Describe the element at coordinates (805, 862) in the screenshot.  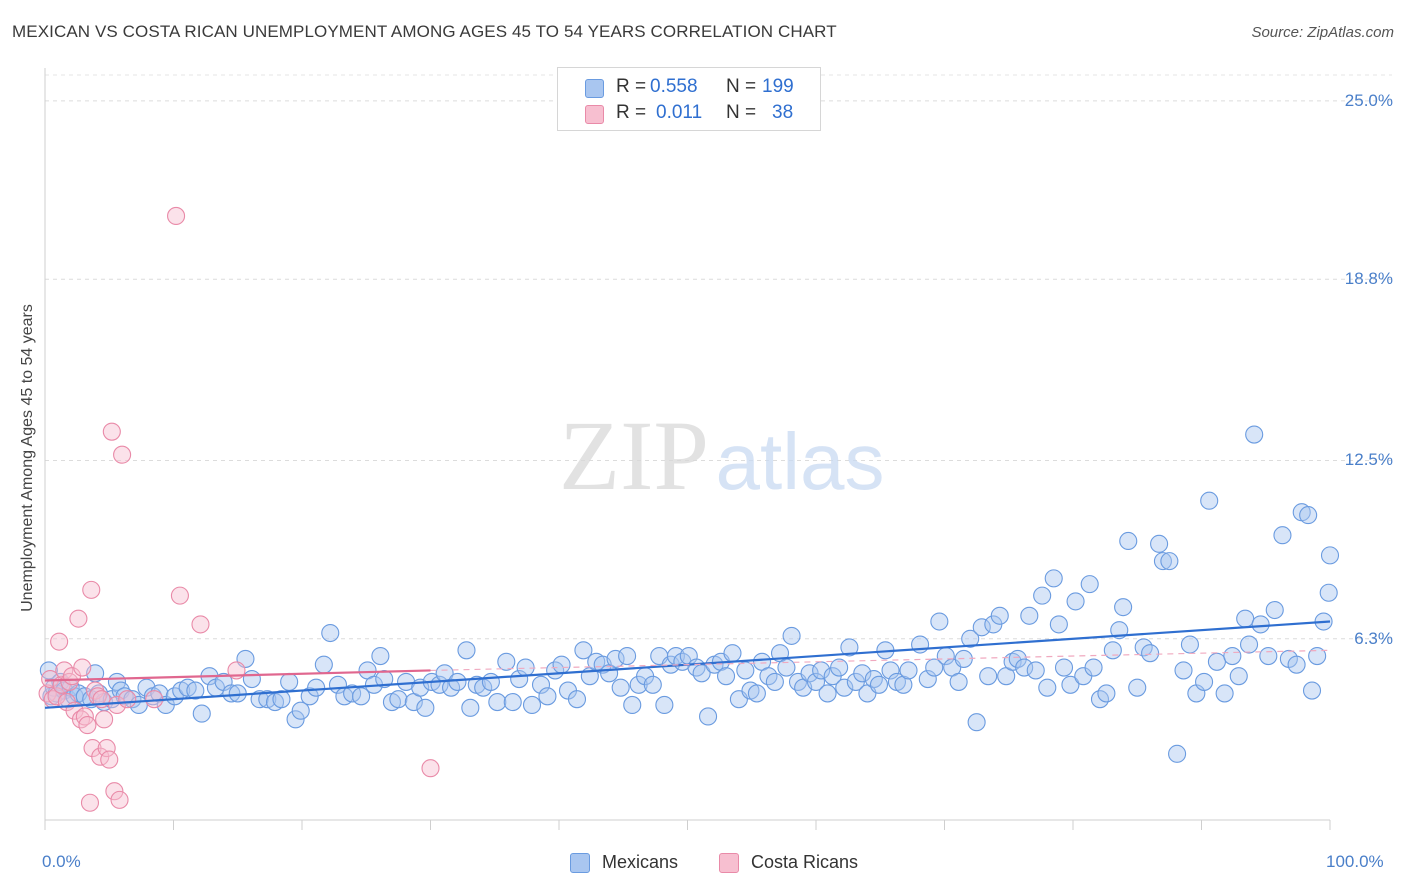
I see `bottom-legend-label-costa-ricans: Costa Ricans` at that location.